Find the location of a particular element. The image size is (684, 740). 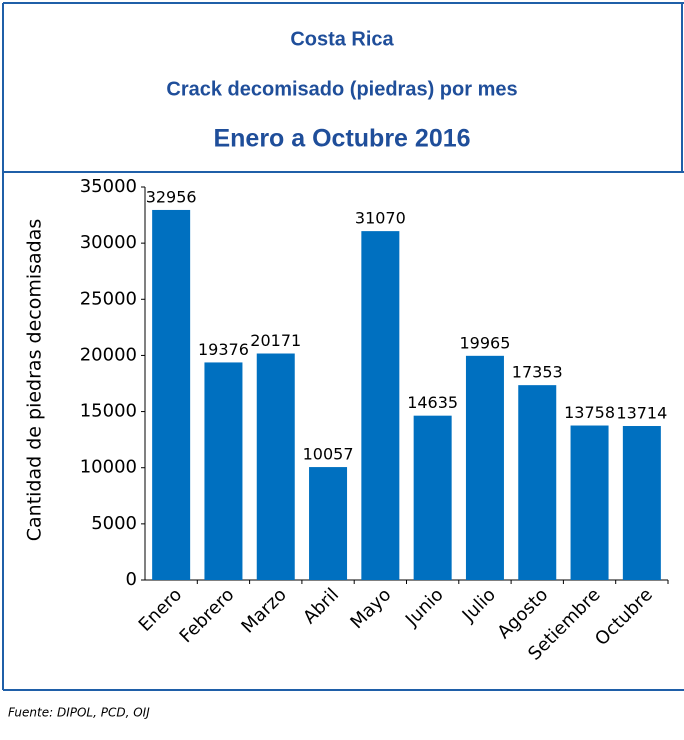

data-label: 19376 is located at coordinates (223, 349).